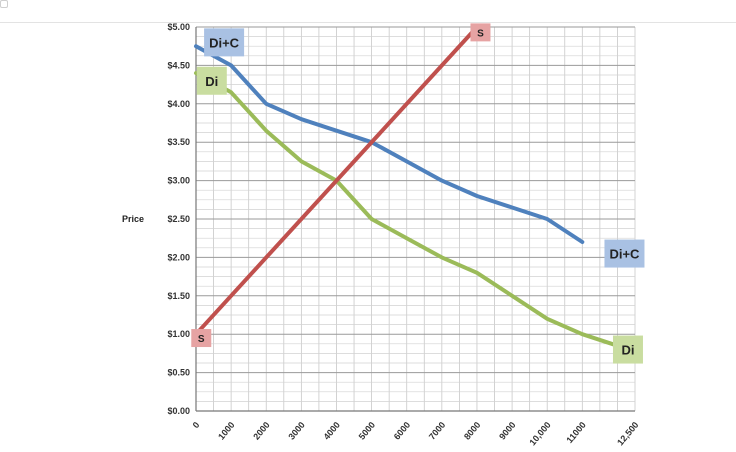 The height and width of the screenshot is (452, 736). Describe the element at coordinates (261, 431) in the screenshot. I see `x-tick-label: 2000` at that location.